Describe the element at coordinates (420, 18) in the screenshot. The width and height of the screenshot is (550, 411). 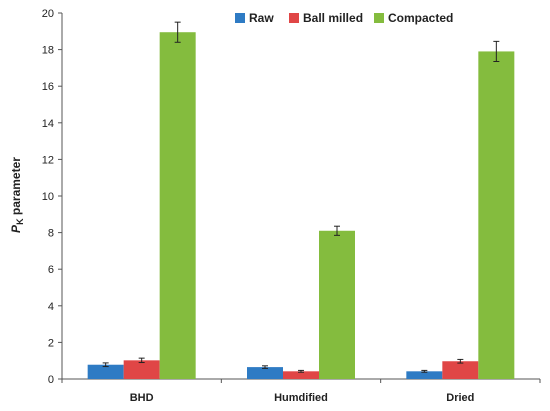
I see `legend-label: Compacted` at that location.